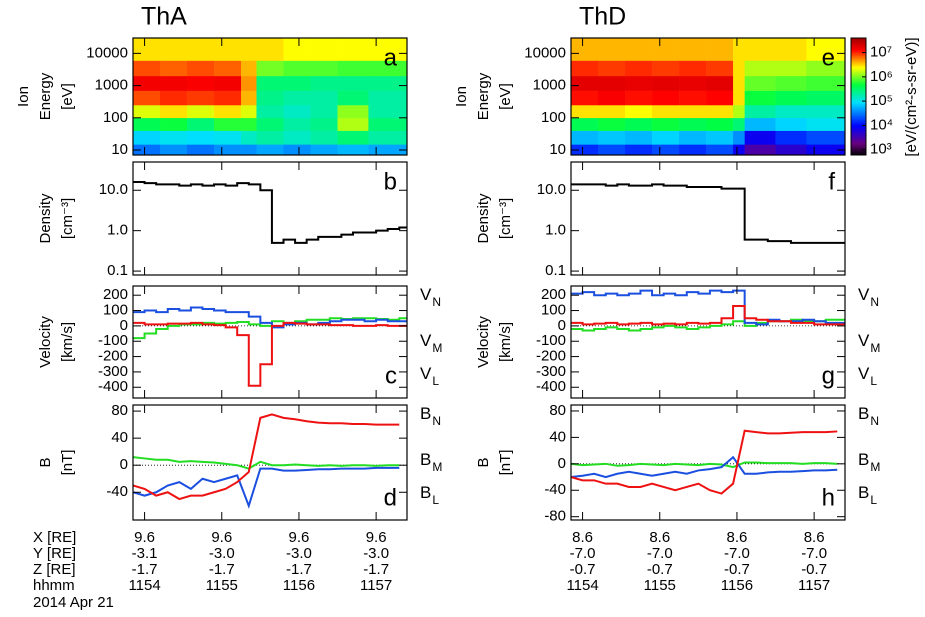 This screenshot has width=925, height=617. Describe the element at coordinates (551, 371) in the screenshot. I see `y-tick-label: -300` at that location.